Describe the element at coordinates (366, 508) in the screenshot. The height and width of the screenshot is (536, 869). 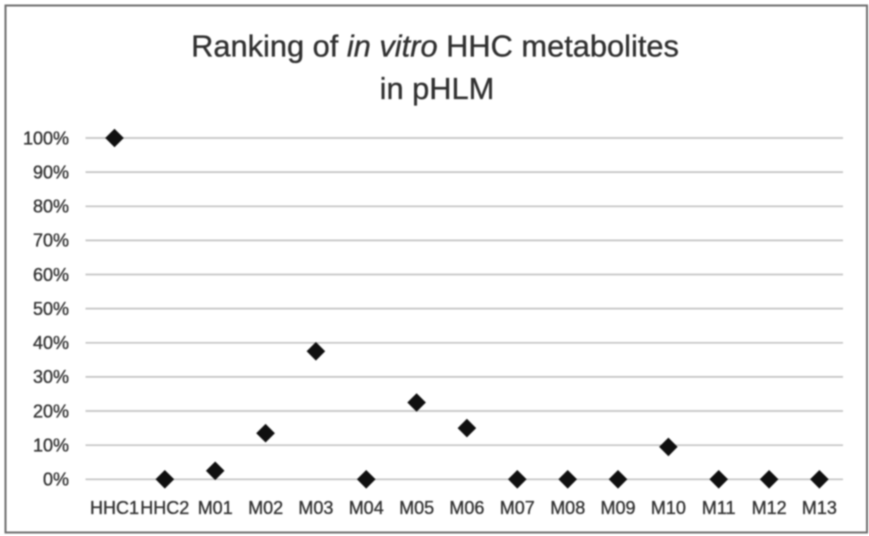
I see `svg-text: M04` at that location.